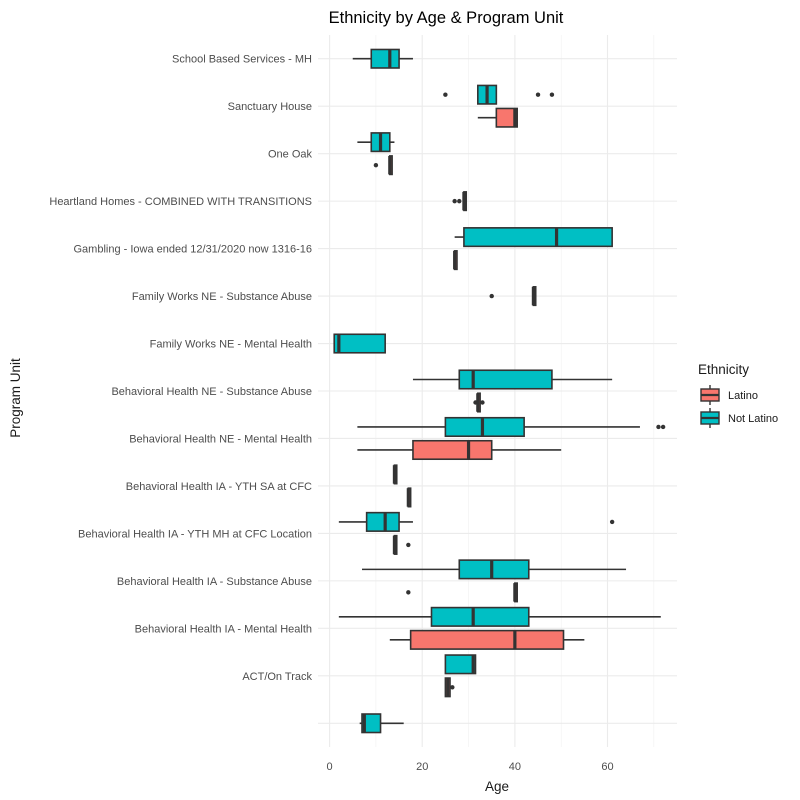  I want to click on y-tick-label: Sanctuary House, so click(270, 107).